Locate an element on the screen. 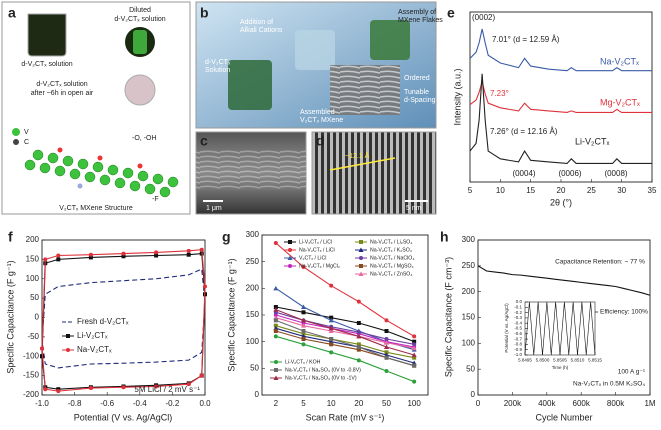  x-tick-label: -0.6 is located at coordinates (107, 403).